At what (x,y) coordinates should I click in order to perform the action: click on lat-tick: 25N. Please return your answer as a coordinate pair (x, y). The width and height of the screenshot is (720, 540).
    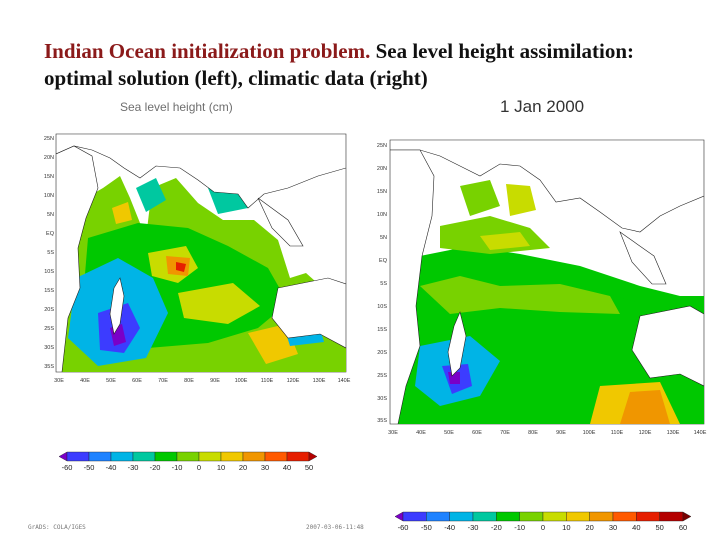
    Looking at the image, I should click on (382, 146).